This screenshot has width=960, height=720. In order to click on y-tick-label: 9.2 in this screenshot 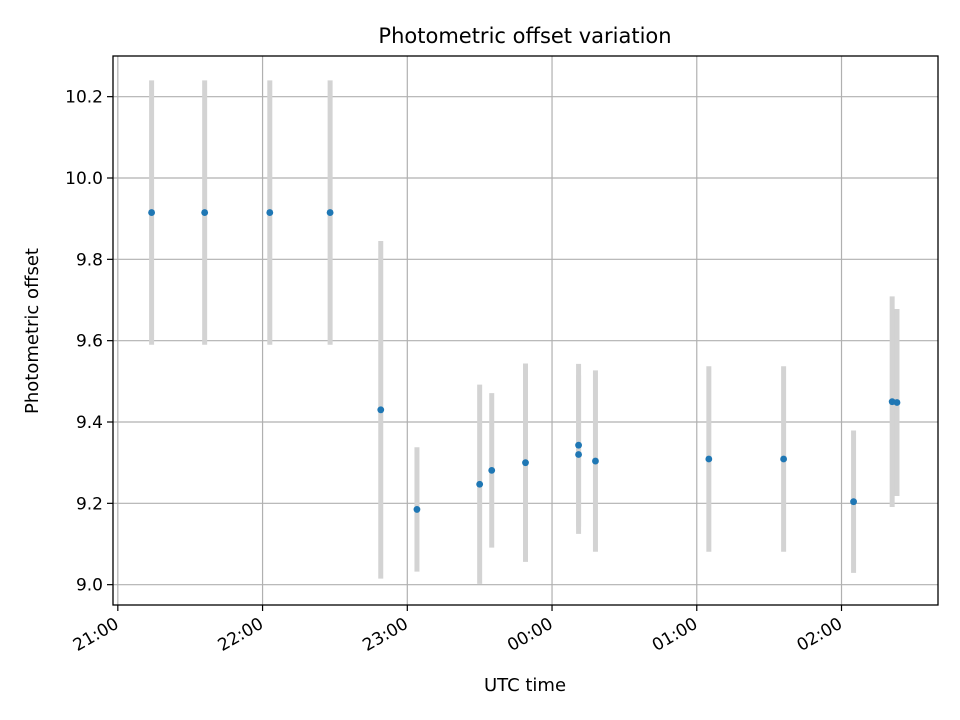, I will do `click(89, 504)`.